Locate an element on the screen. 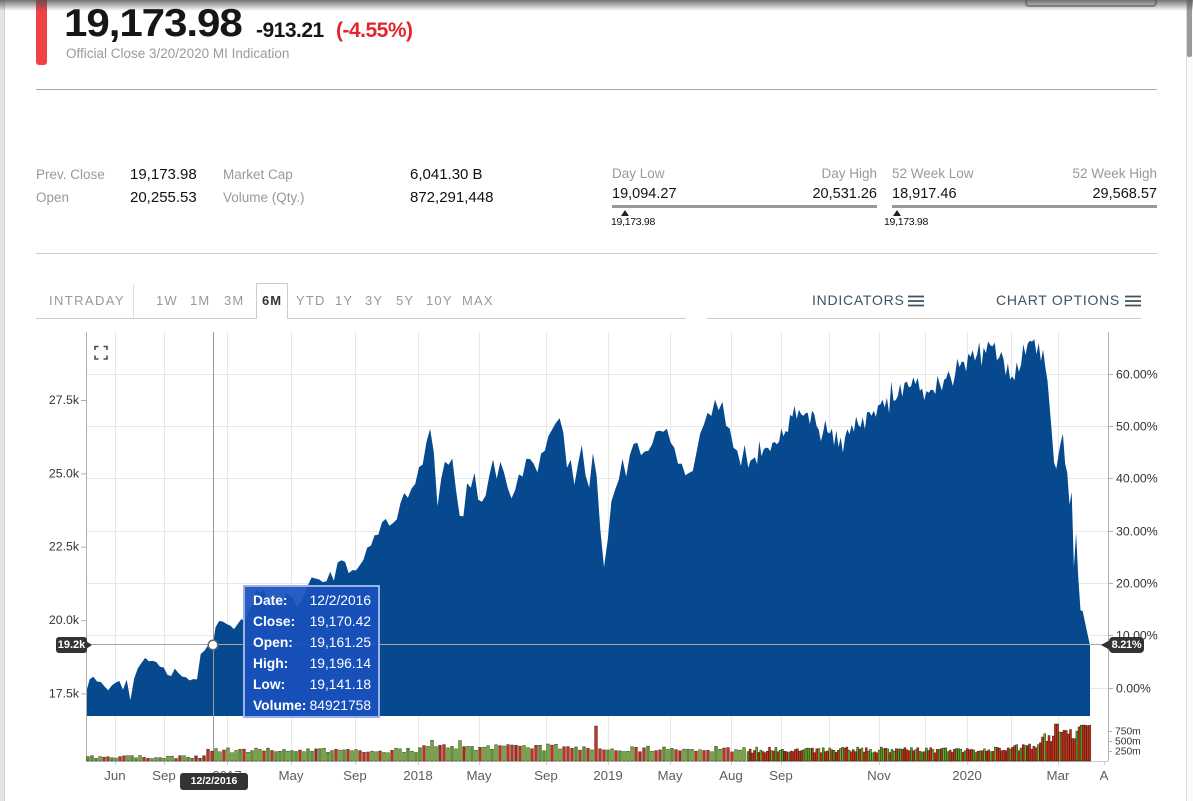 Image resolution: width=1193 pixels, height=801 pixels. svg-text: 2019 is located at coordinates (608, 775).